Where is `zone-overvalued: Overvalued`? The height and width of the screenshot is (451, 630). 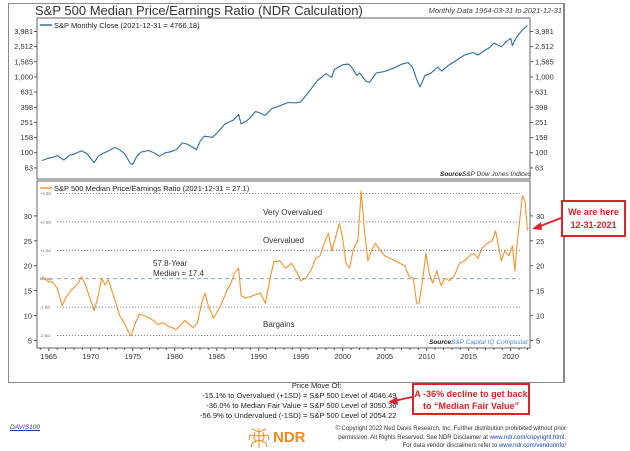 zone-overvalued: Overvalued is located at coordinates (283, 240).